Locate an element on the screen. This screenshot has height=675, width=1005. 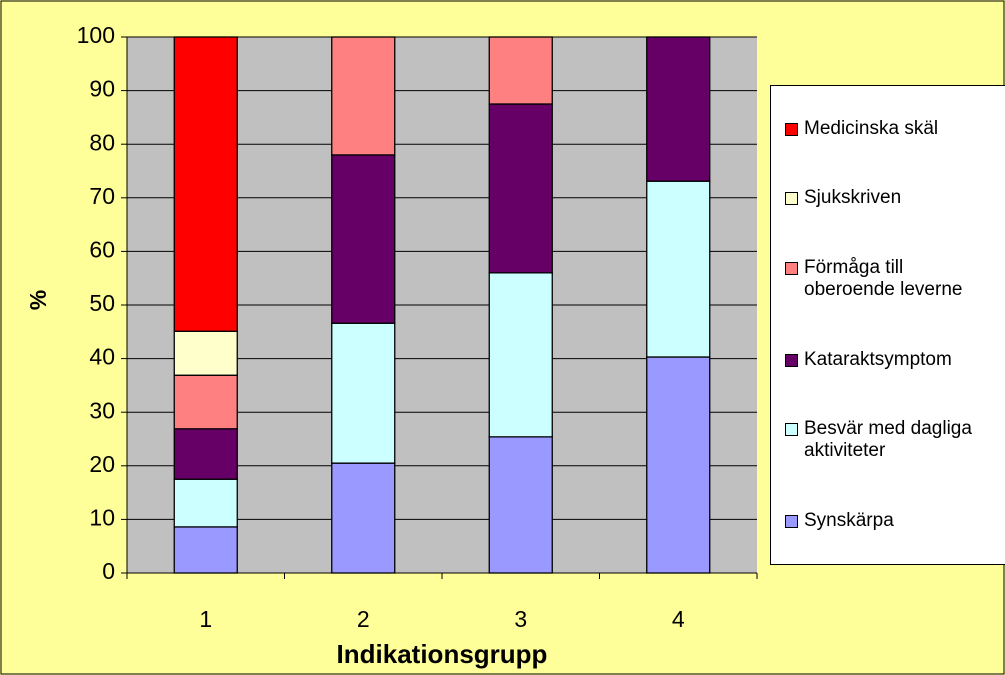
legend-item: Medicinska skäl is located at coordinates (880, 129).